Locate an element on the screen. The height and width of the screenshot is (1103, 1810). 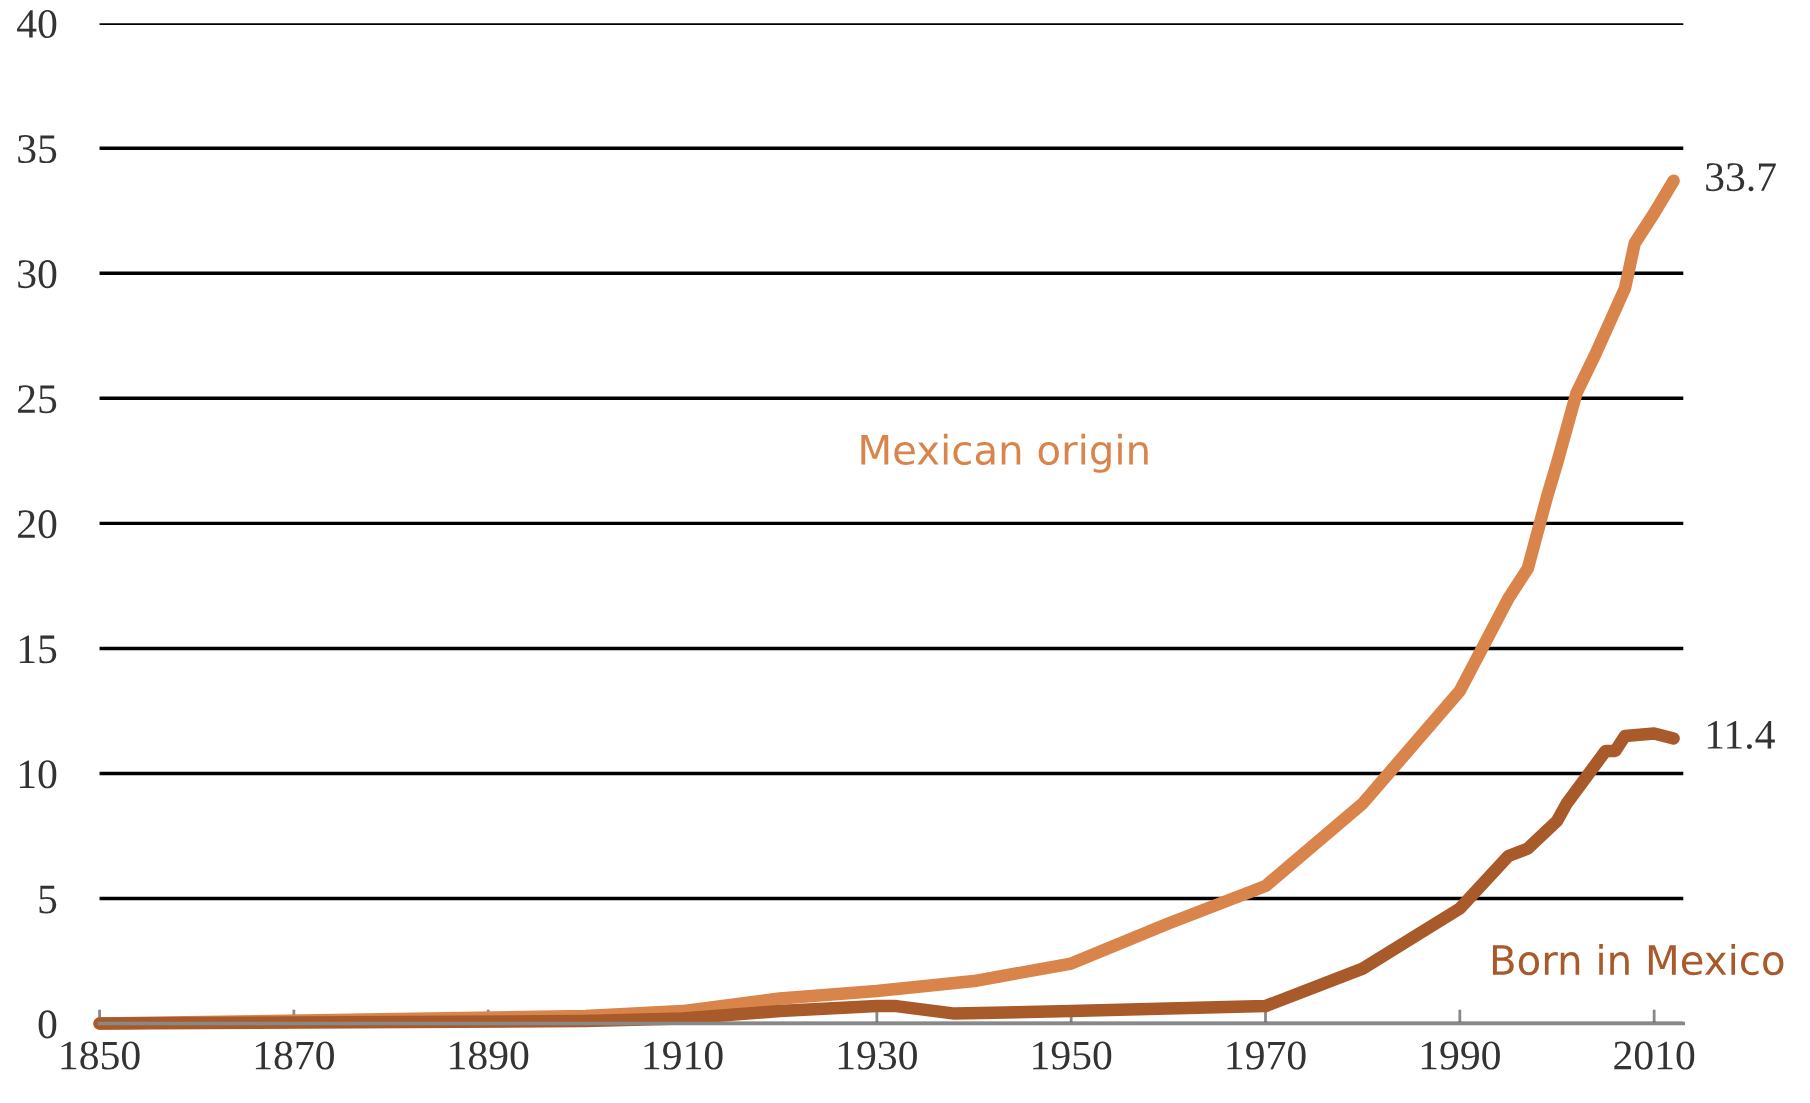
x-tick-label: 1990 is located at coordinates (1460, 1055).